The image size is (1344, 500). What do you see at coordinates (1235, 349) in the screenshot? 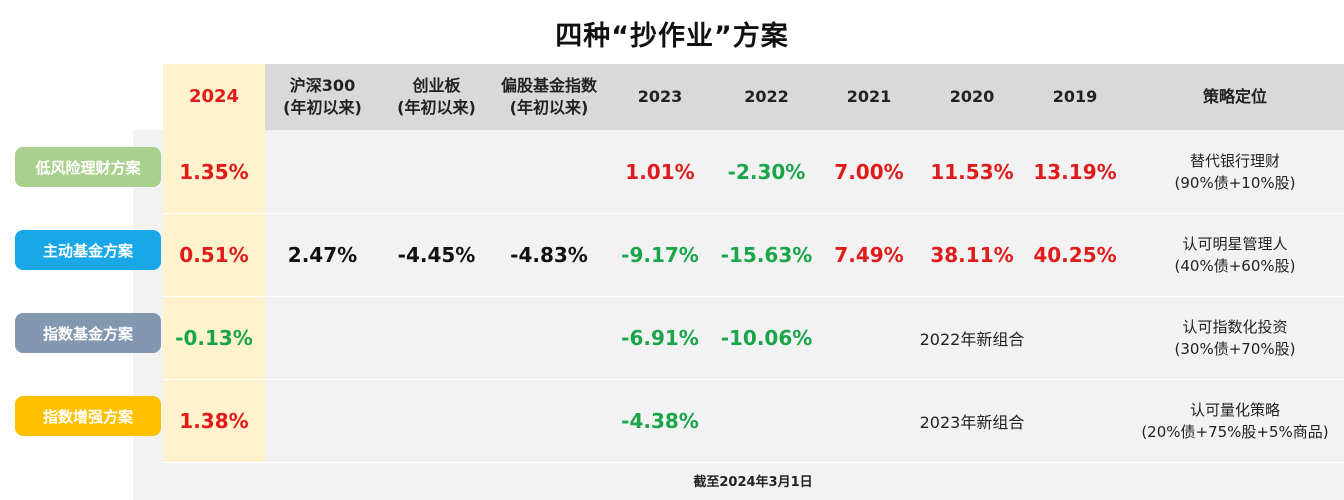
I see `strategy-index-fund-line2: (30%债+70%股)` at bounding box center [1235, 349].